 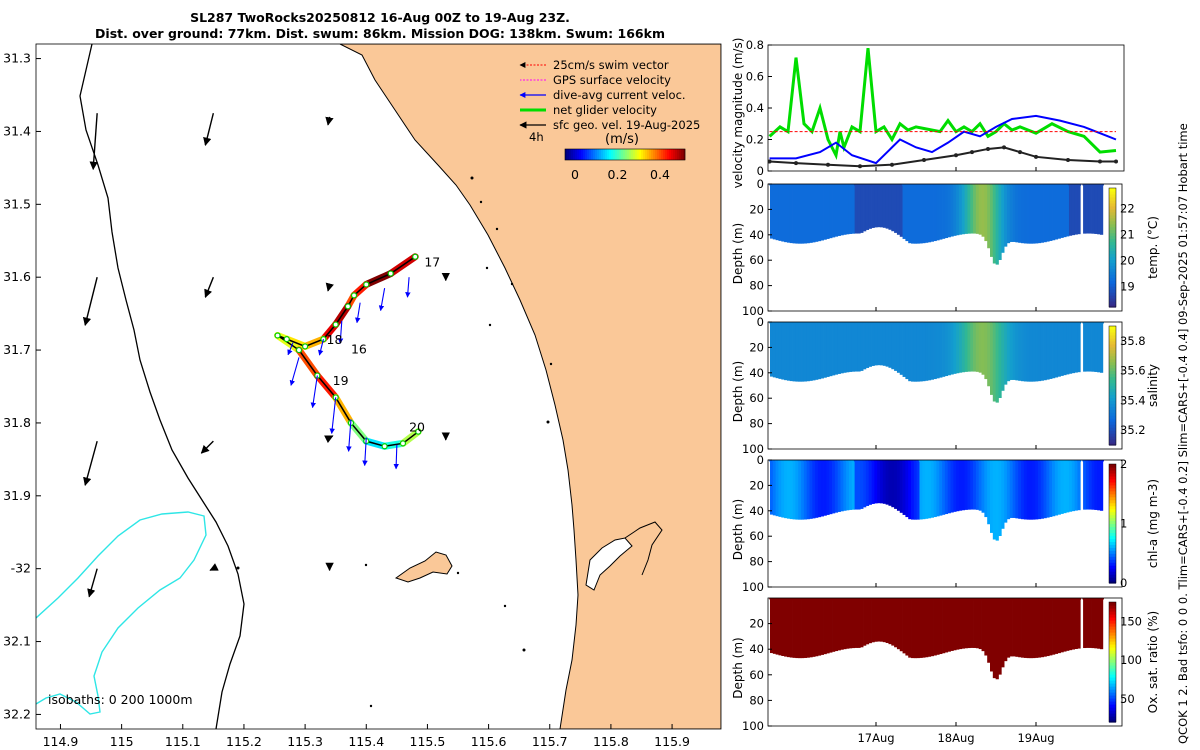 What do you see at coordinates (945, 247) in the screenshot?
I see `profile-axes-frame` at bounding box center [945, 247].